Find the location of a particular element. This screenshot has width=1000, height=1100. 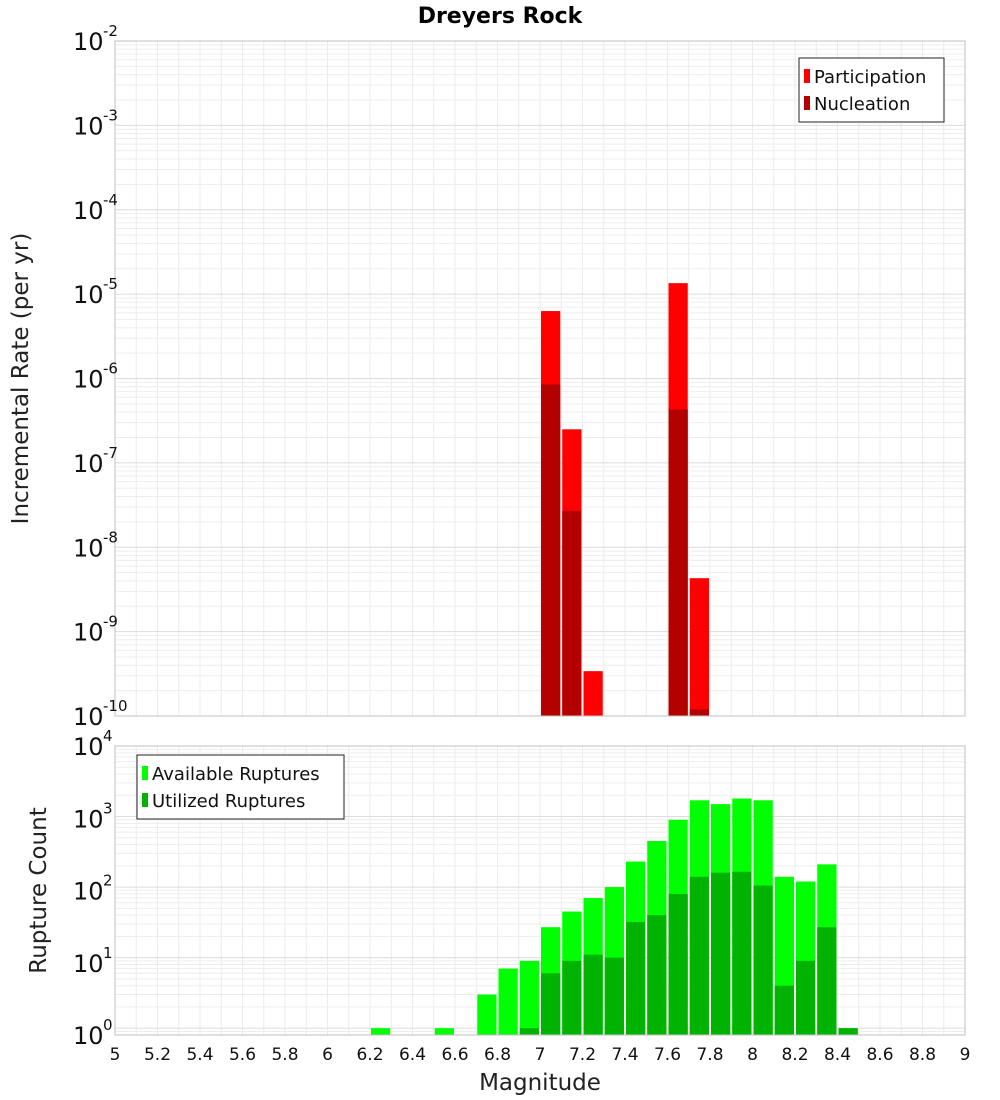

x-tick-label: 8.6 is located at coordinates (879, 1055).